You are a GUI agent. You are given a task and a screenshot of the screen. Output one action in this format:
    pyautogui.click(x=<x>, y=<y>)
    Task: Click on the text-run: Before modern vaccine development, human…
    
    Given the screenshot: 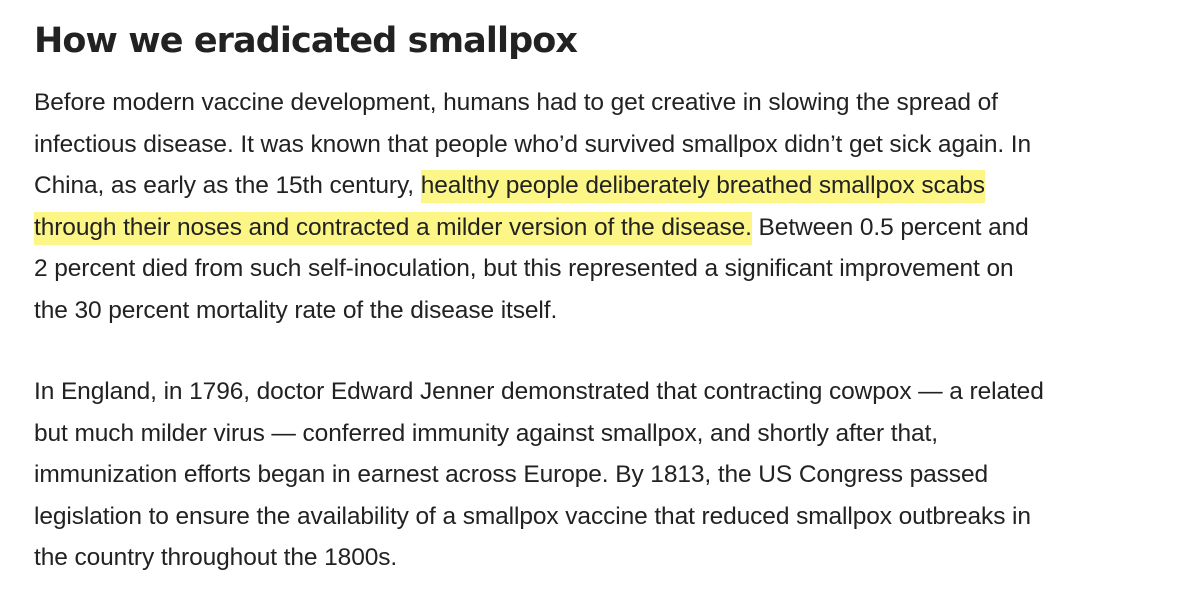 What is the action you would take?
    pyautogui.click(x=516, y=102)
    